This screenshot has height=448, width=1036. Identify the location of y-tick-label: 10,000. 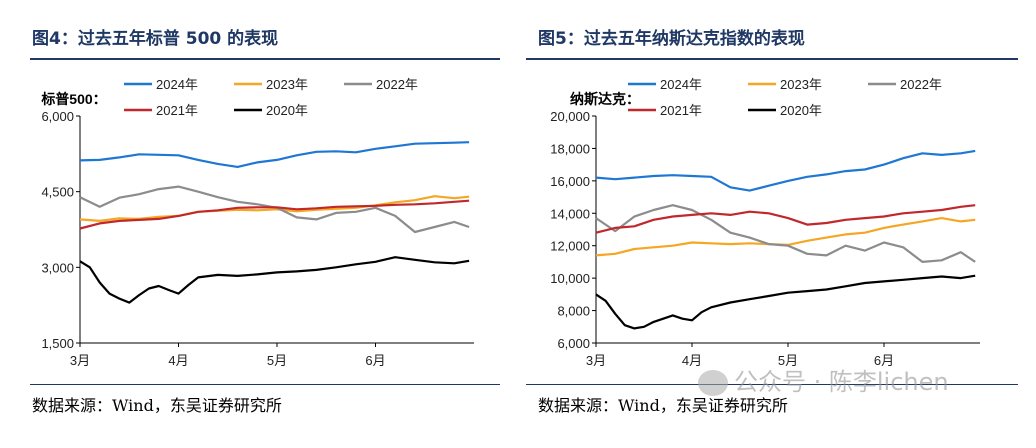
(570, 278).